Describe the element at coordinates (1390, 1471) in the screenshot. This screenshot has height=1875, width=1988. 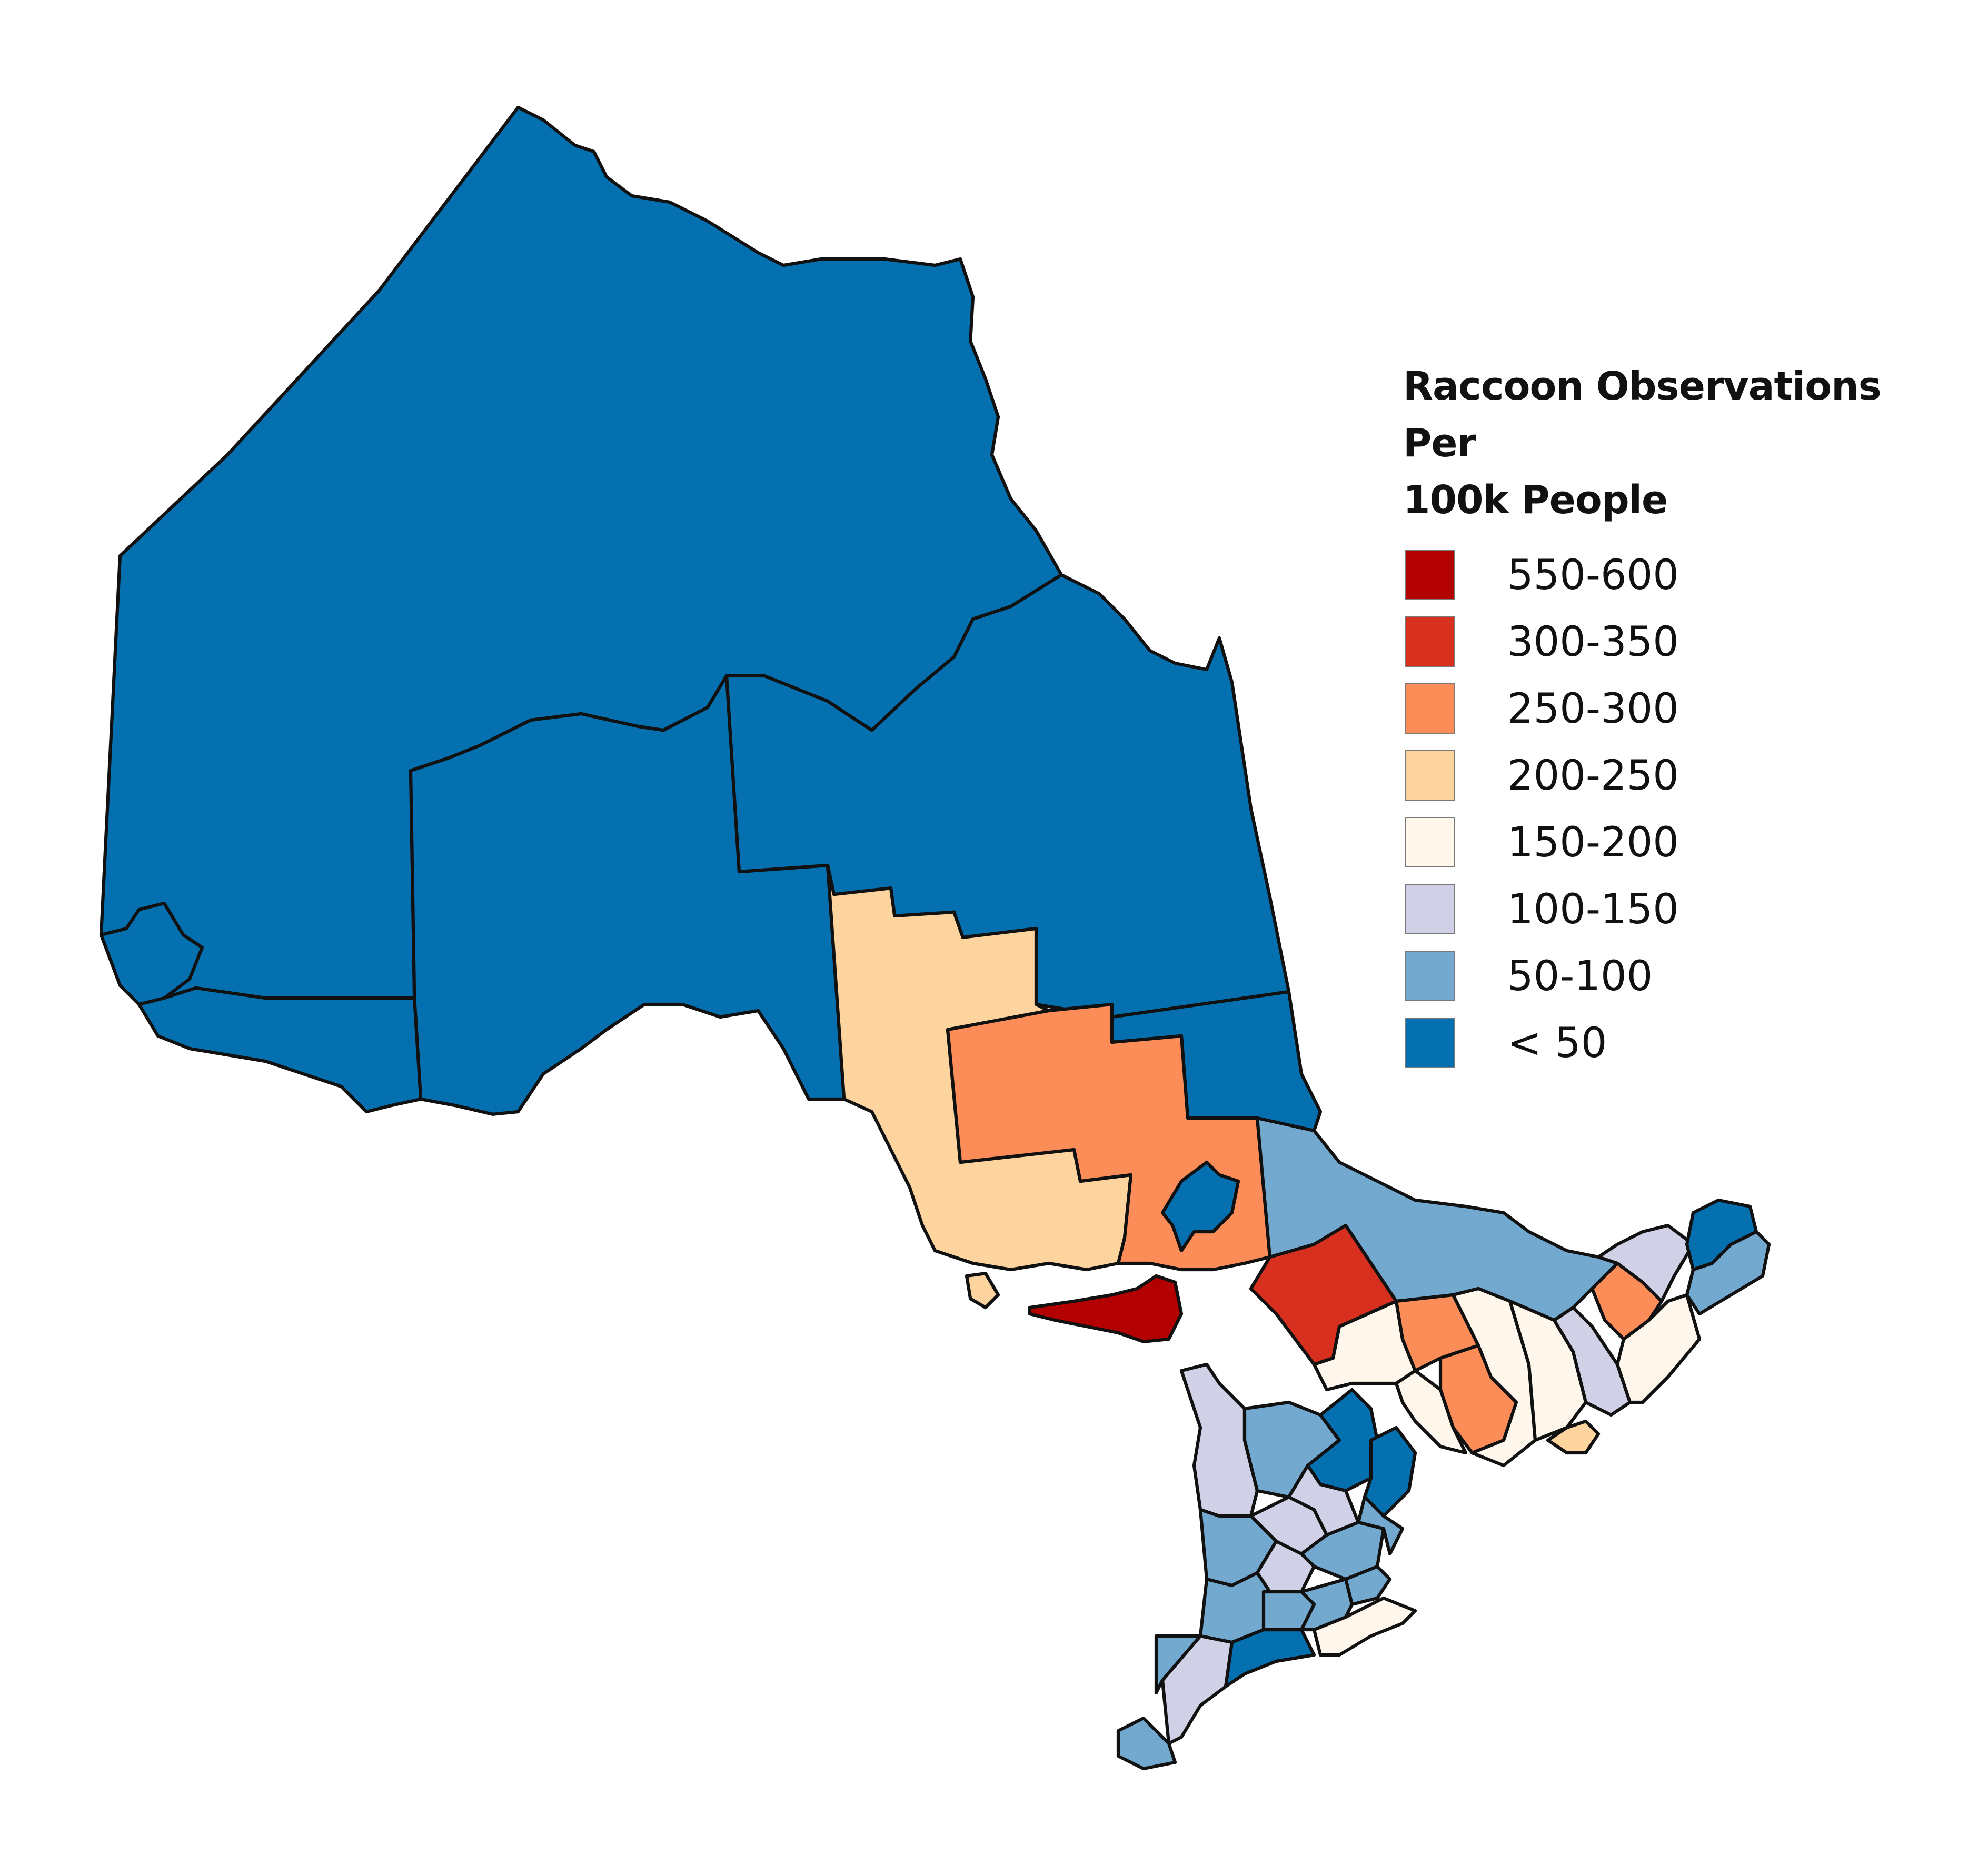
I see `region-york` at that location.